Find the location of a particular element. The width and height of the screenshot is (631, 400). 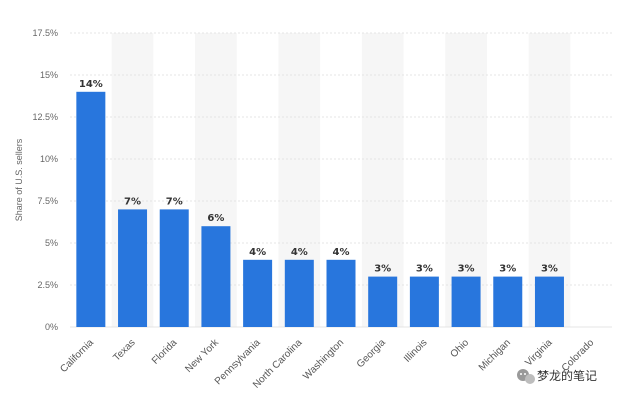

bar-virginia is located at coordinates (549, 301).